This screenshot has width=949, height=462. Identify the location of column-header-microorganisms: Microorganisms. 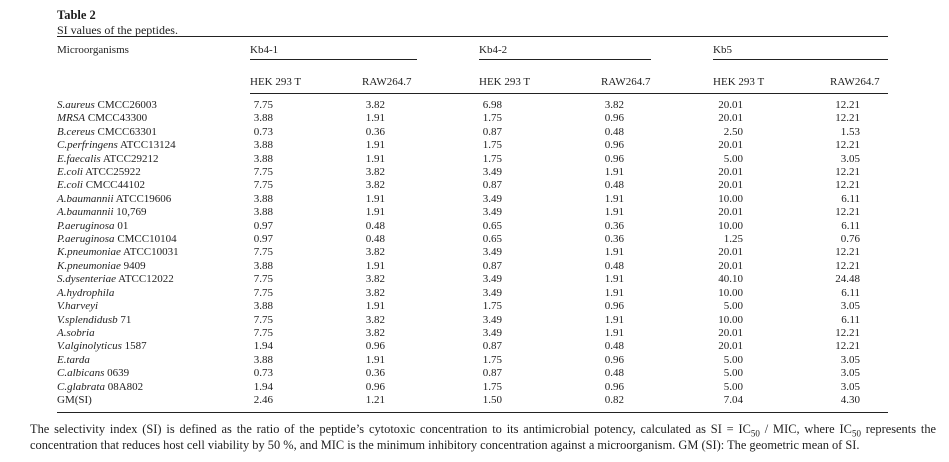
(93, 50).